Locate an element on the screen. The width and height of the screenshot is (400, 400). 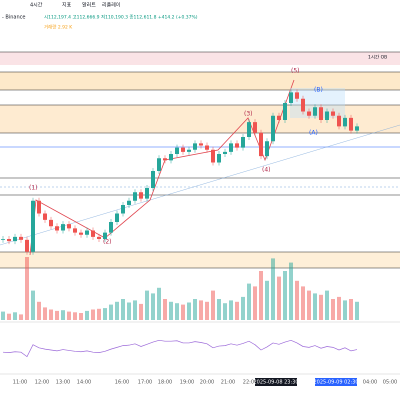
symbol: - Binance is located at coordinates (13, 18).